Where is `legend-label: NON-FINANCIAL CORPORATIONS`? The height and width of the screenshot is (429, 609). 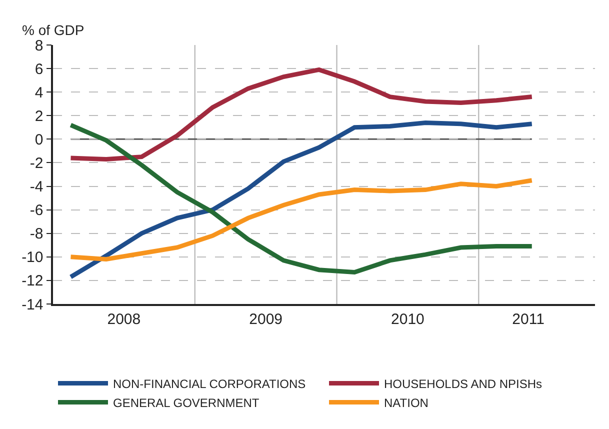 legend-label: NON-FINANCIAL CORPORATIONS is located at coordinates (209, 383).